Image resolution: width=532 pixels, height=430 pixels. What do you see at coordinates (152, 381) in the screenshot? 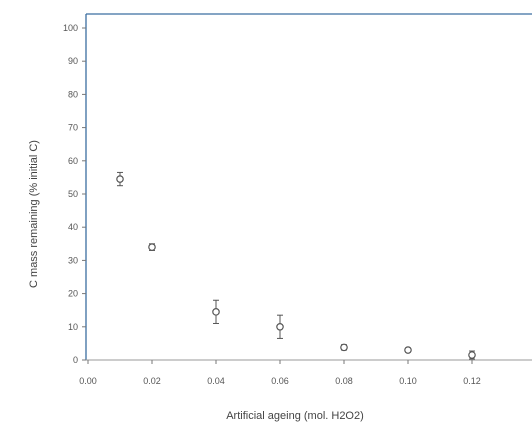
I see `x-tick-label: 0.02` at bounding box center [152, 381].